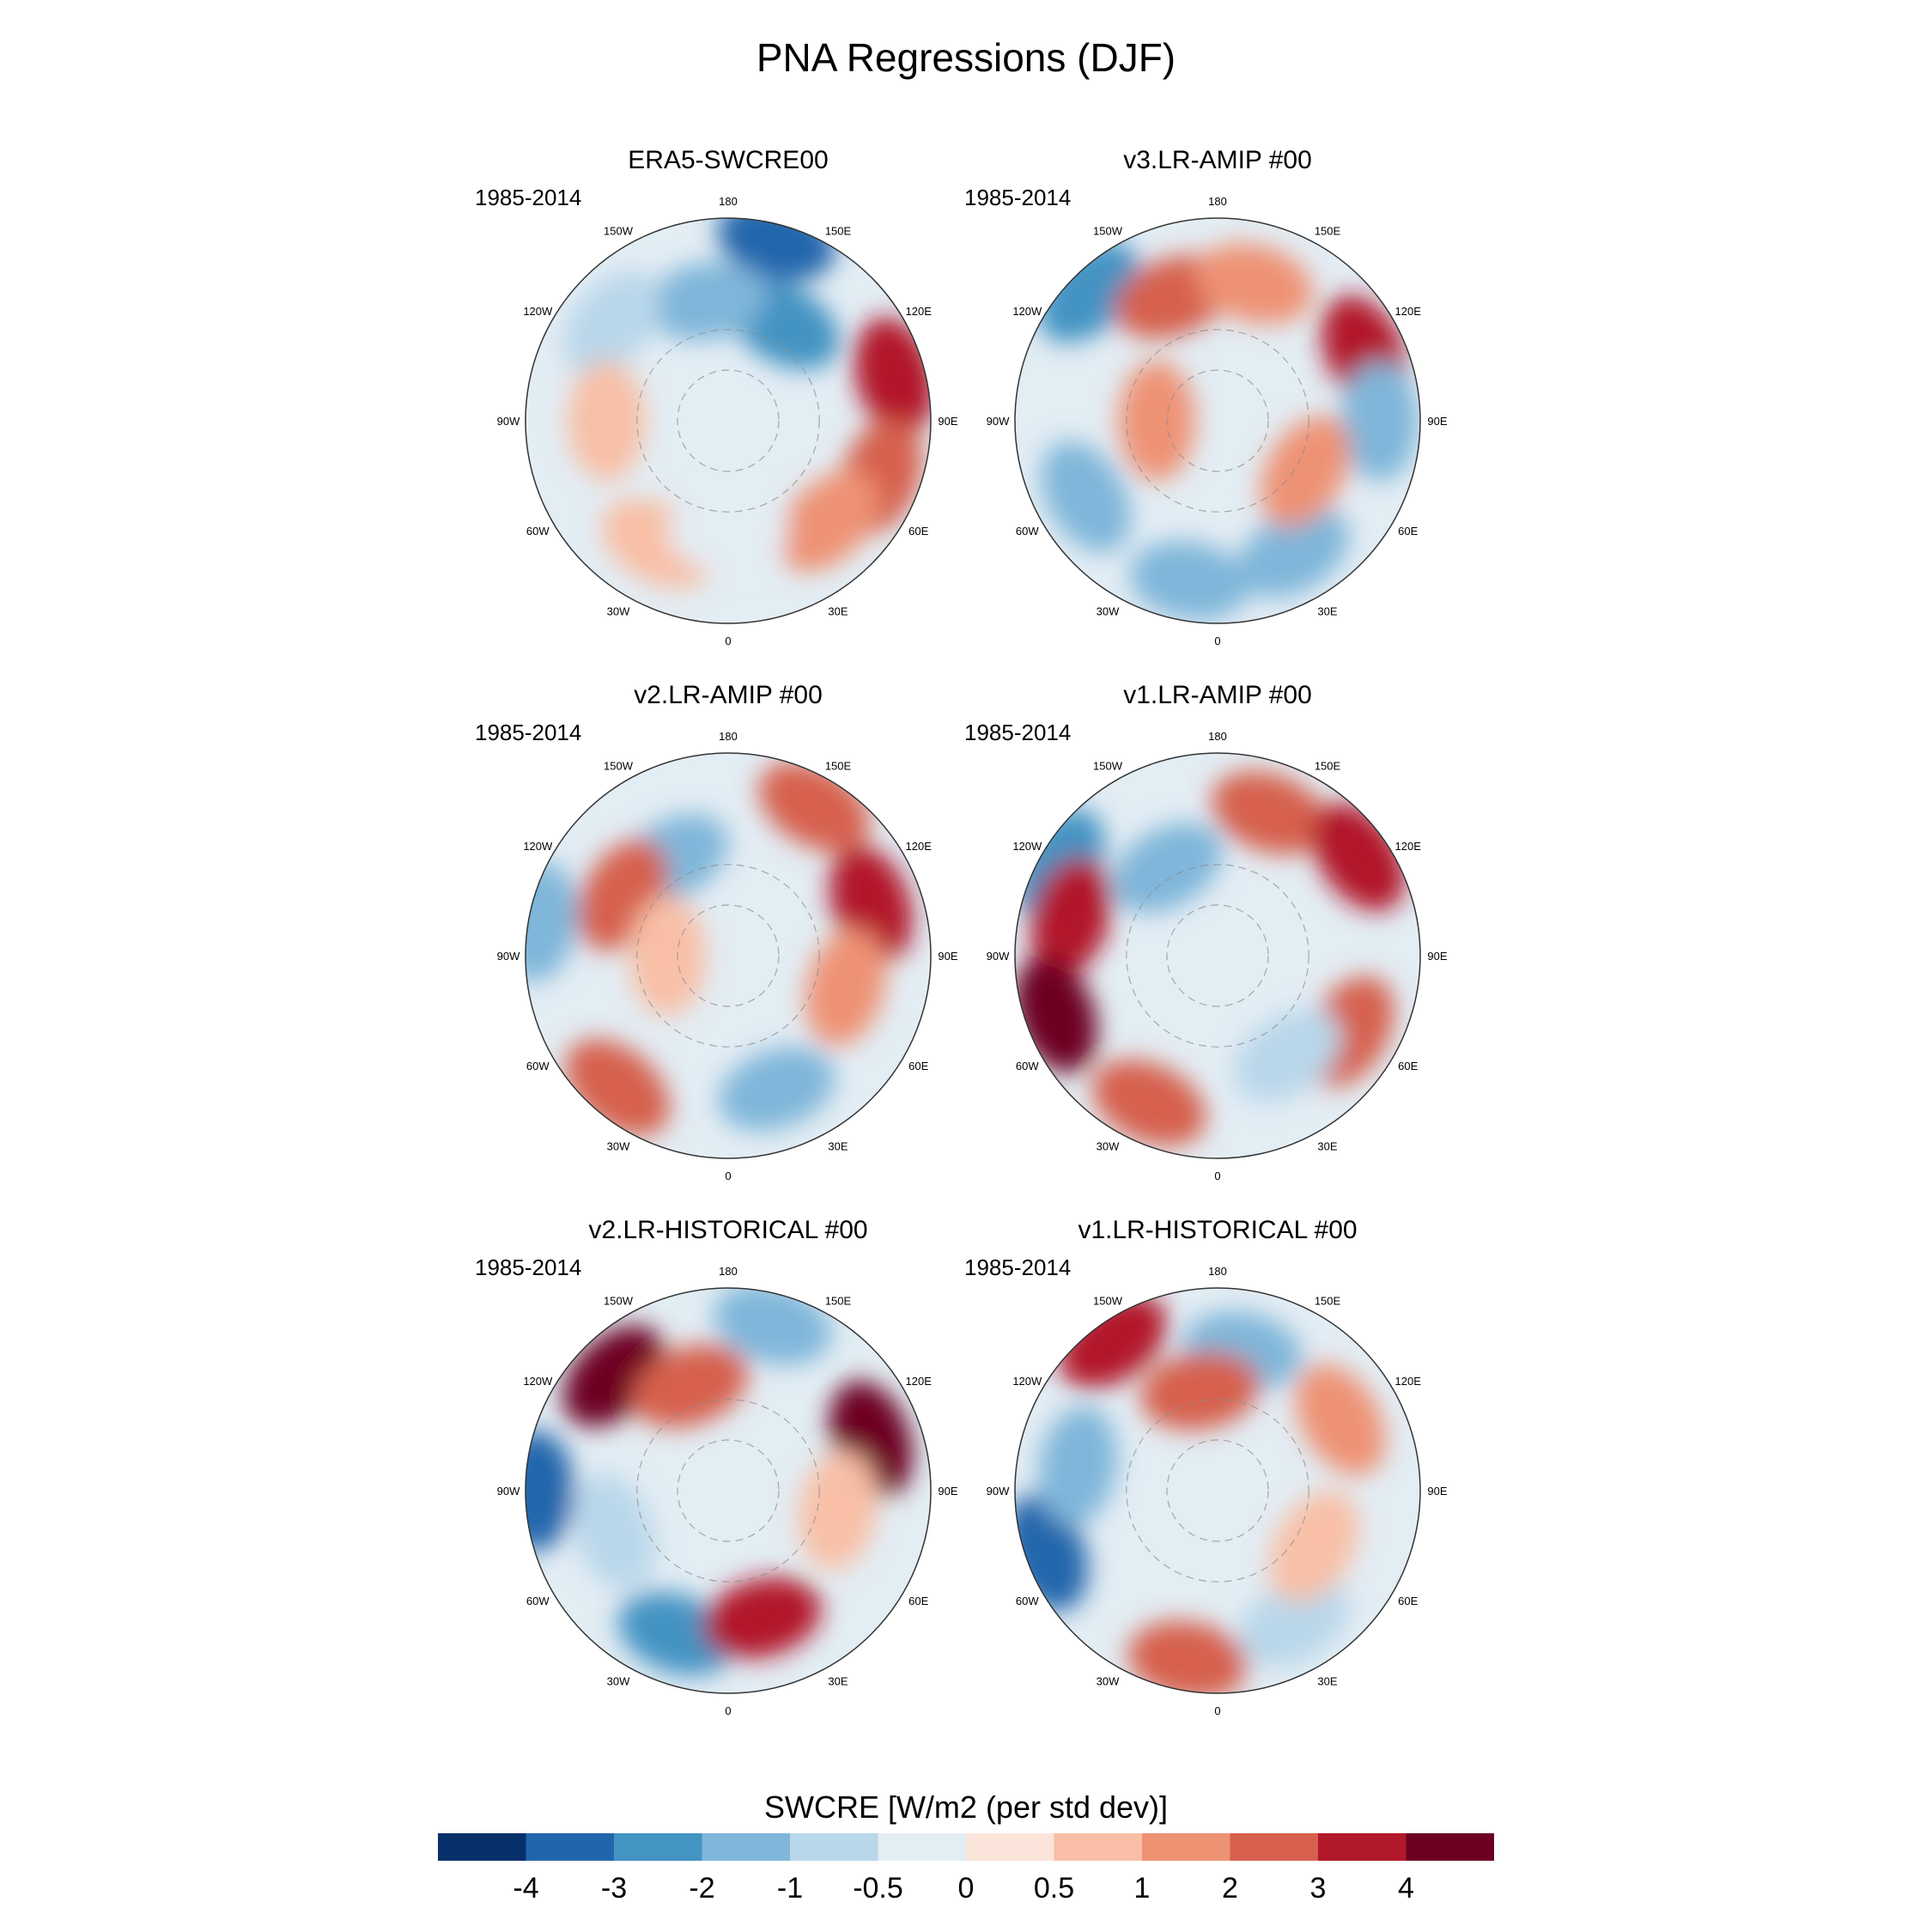 The height and width of the screenshot is (1932, 1932). Describe the element at coordinates (1217, 160) in the screenshot. I see `panel-title: v3.LR-AMIP #00` at that location.